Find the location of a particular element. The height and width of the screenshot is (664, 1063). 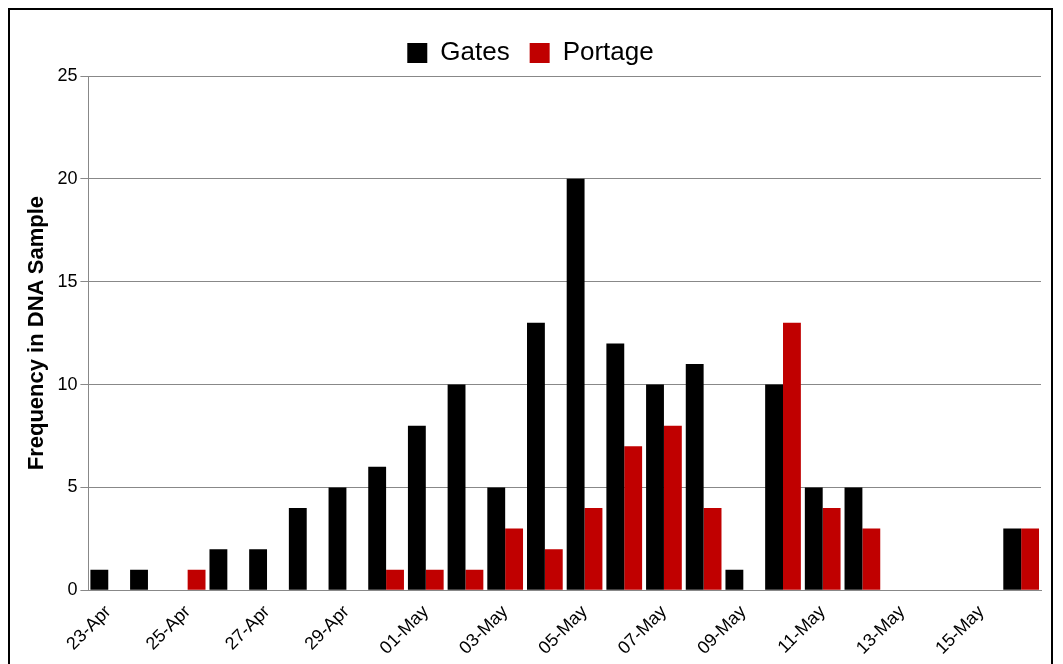

y-tick-label: 10 is located at coordinates (67, 383).